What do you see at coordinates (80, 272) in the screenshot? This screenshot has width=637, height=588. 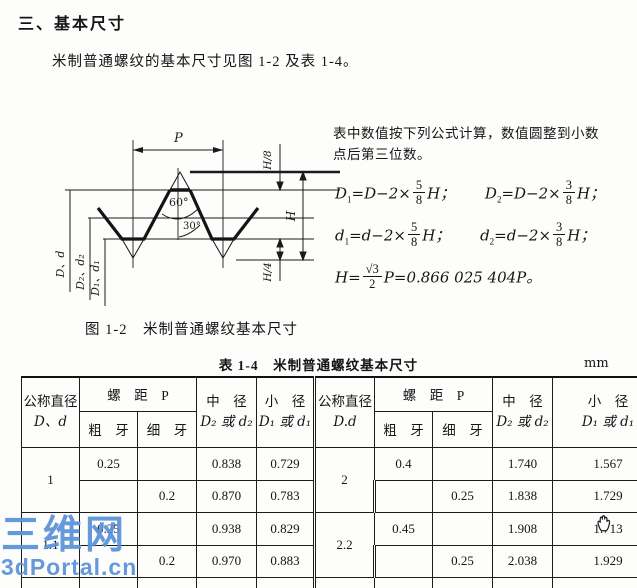 I see `pitch-diameter-label: D₂、d₂` at bounding box center [80, 272].